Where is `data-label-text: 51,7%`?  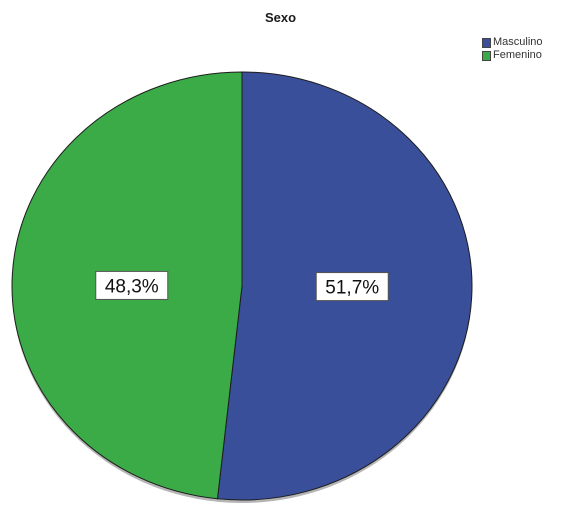
data-label-text: 51,7% is located at coordinates (352, 288).